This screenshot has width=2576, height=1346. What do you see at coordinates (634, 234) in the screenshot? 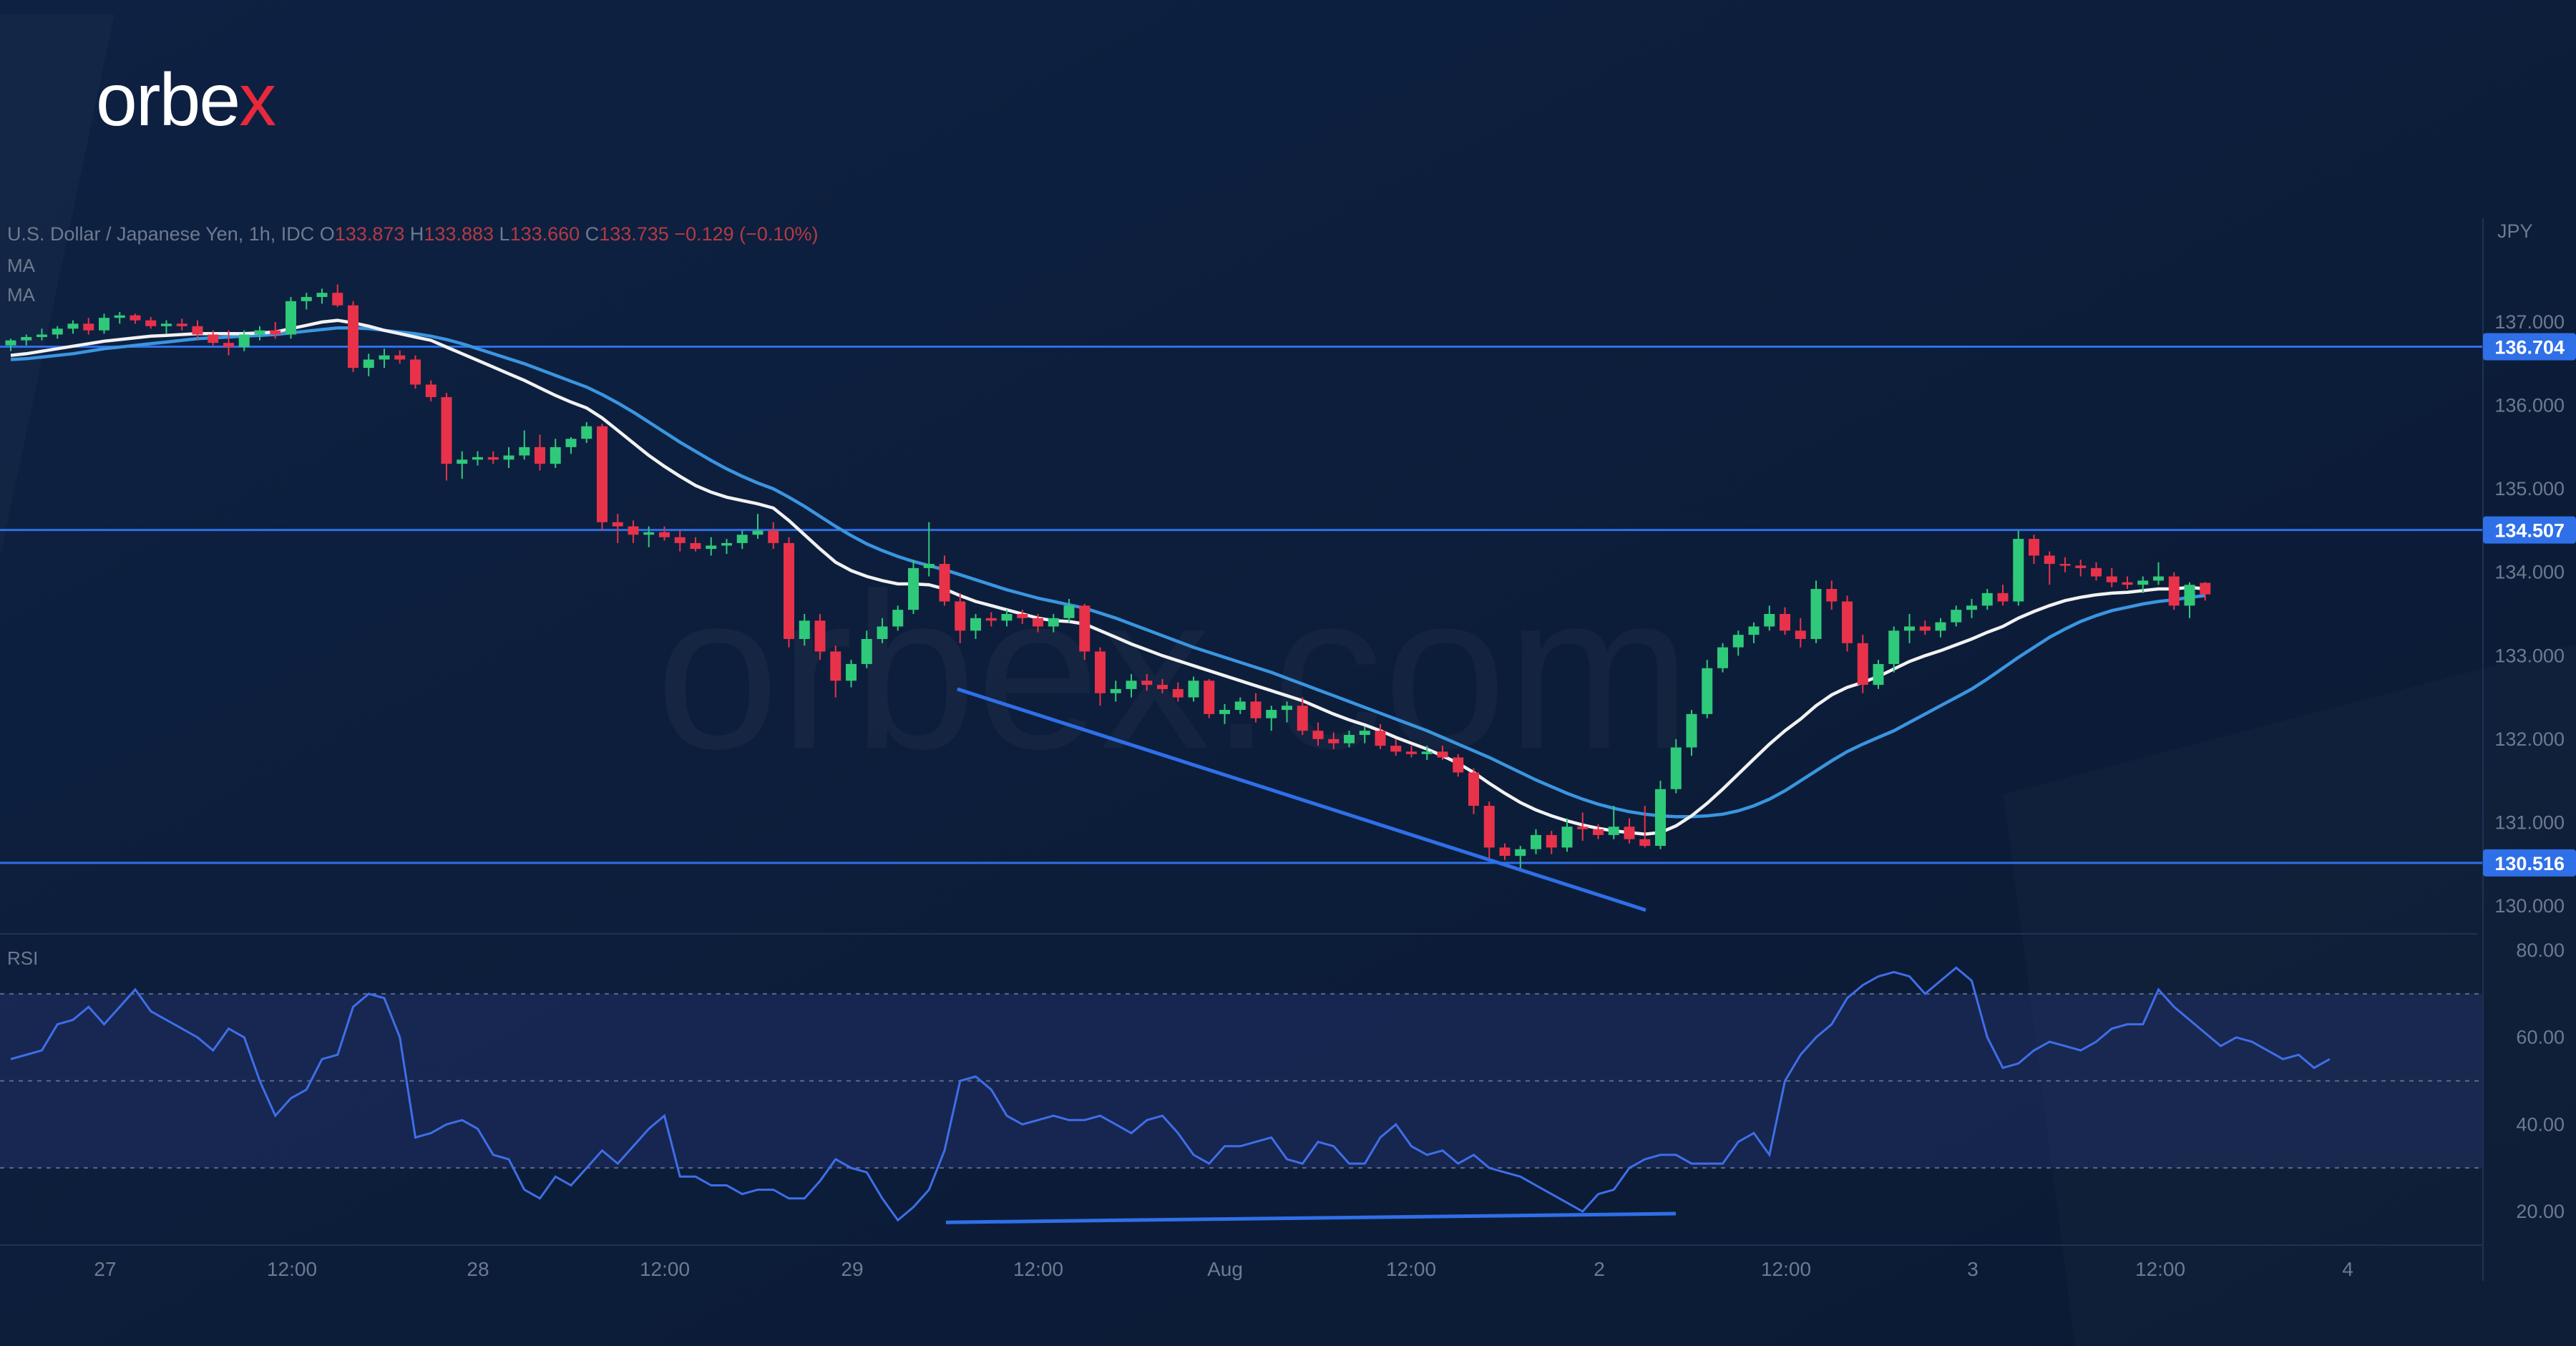
I see `close-value: 133.735` at bounding box center [634, 234].